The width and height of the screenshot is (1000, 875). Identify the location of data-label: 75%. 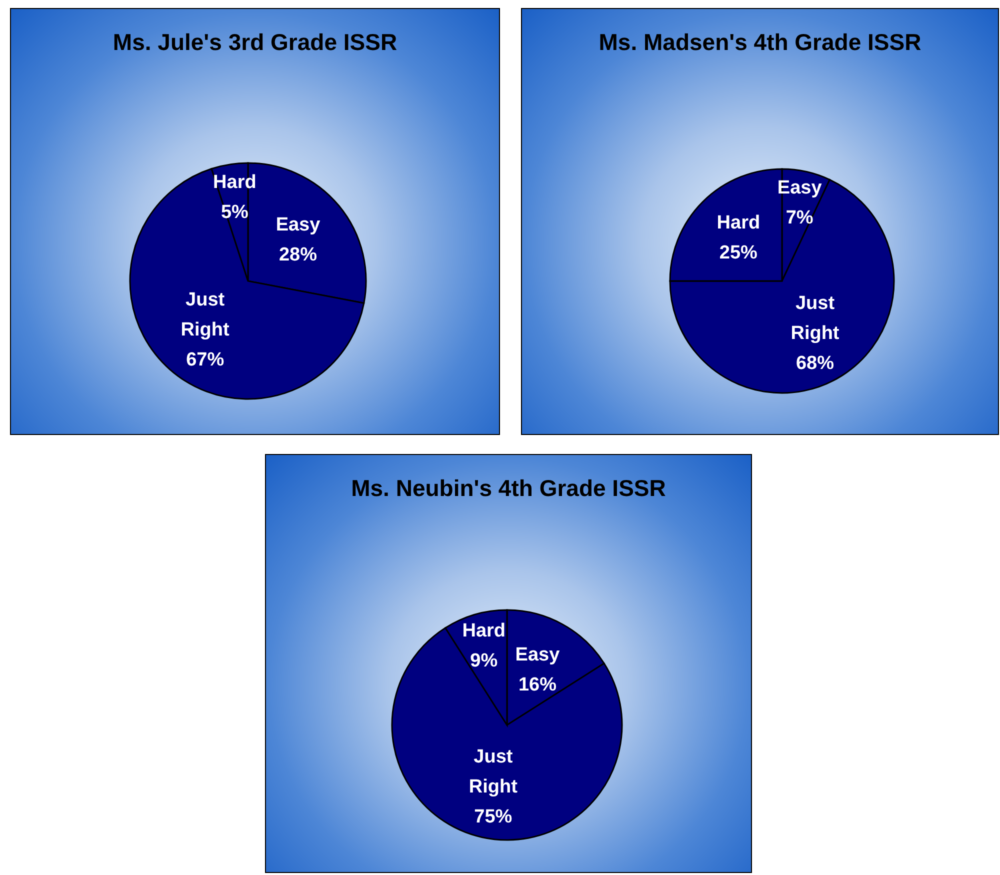
(493, 817).